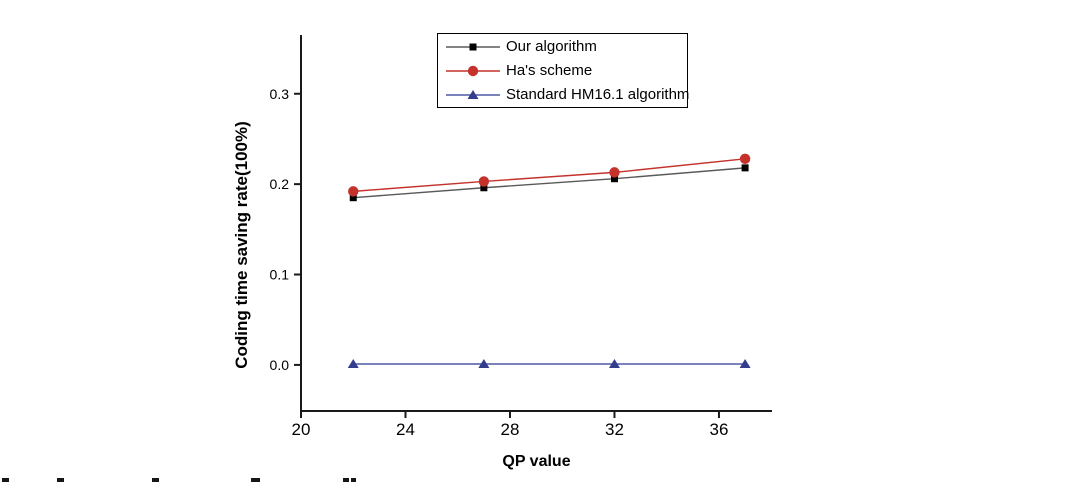 The height and width of the screenshot is (490, 1080). What do you see at coordinates (551, 46) in the screenshot?
I see `legend-label: Our algorithm` at bounding box center [551, 46].